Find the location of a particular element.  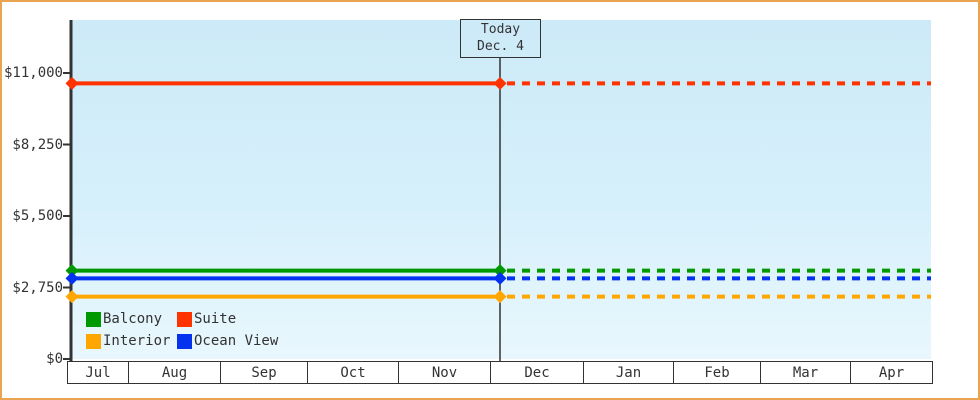

month-cell-jul: Jul is located at coordinates (97, 372).